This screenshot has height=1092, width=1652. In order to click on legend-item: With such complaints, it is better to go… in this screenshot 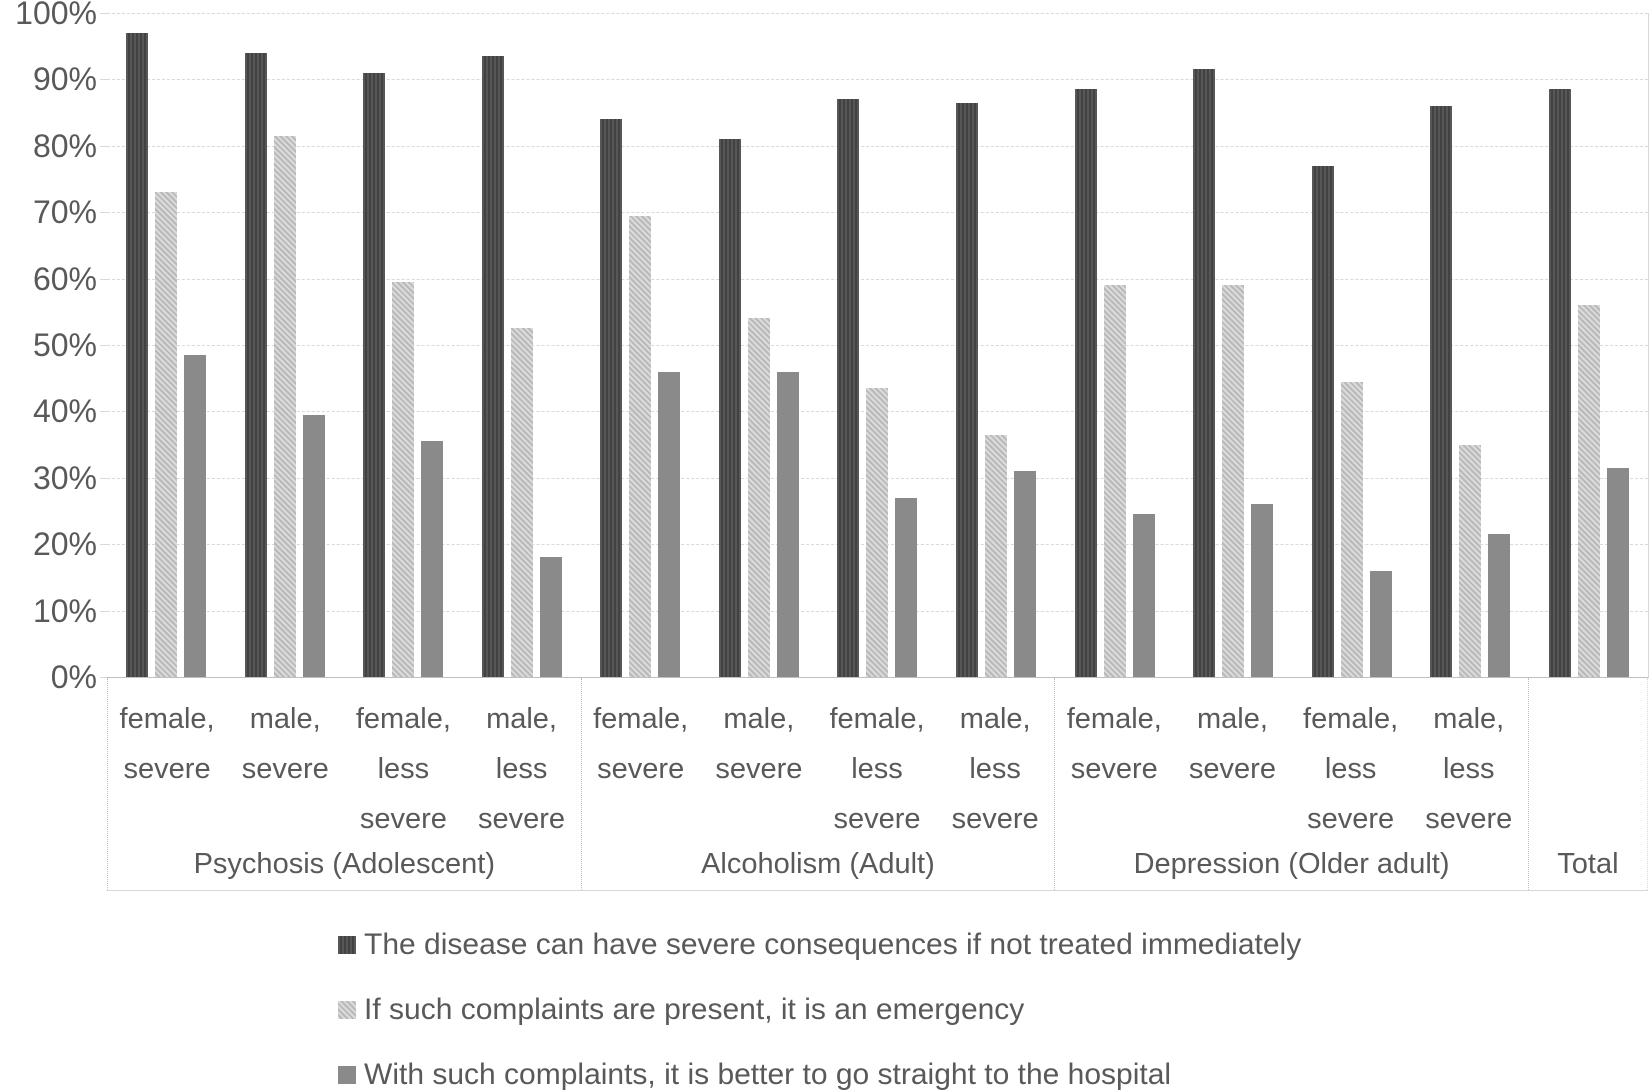, I will do `click(755, 1074)`.